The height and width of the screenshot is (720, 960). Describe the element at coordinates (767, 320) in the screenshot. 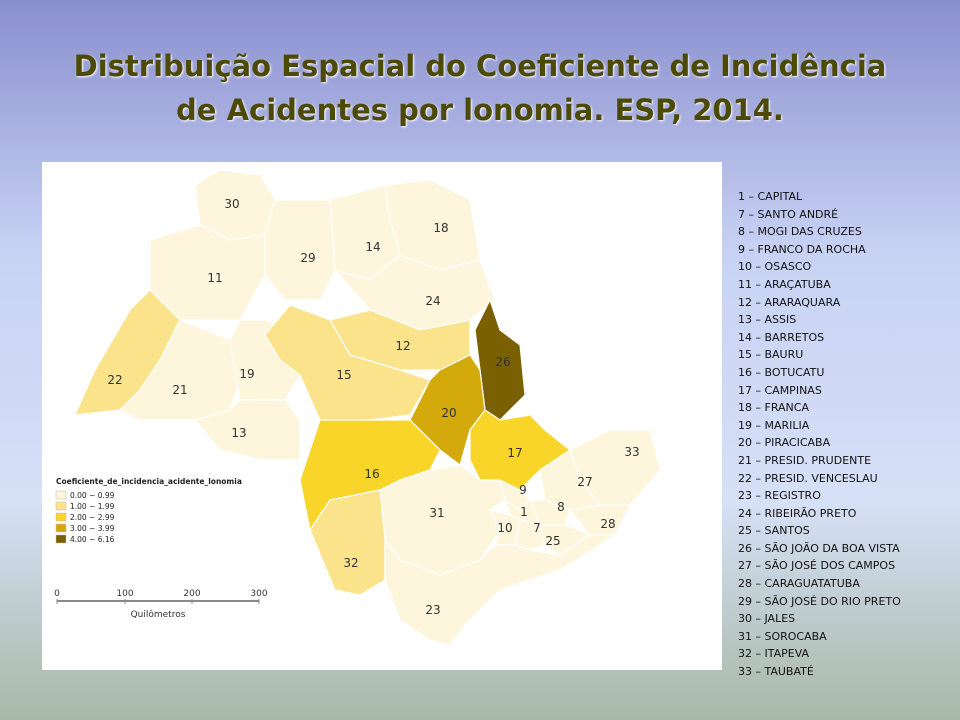

I see `region-list-item: 13 – ASSIS` at that location.